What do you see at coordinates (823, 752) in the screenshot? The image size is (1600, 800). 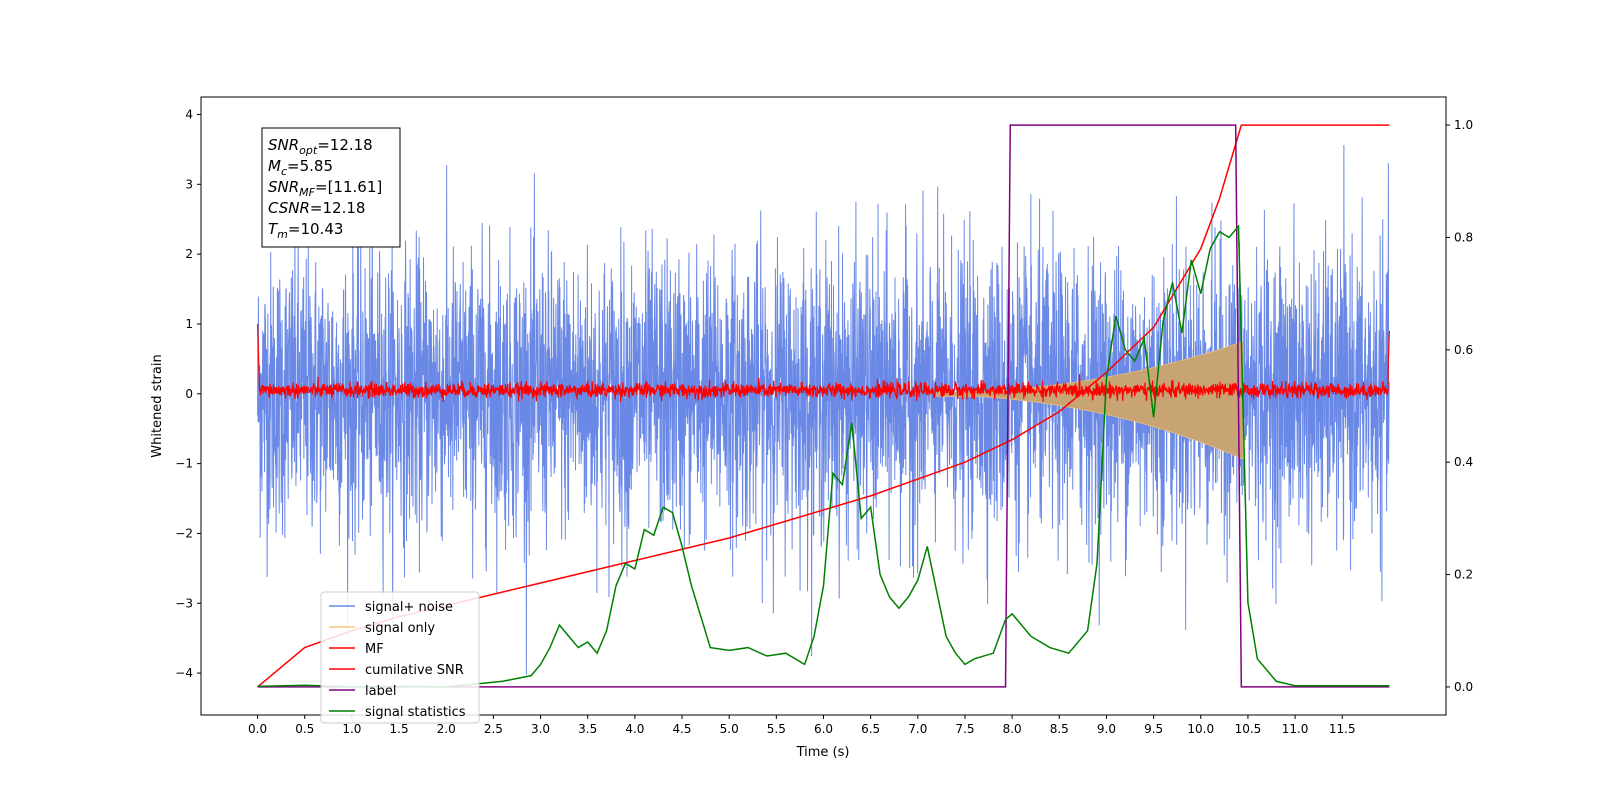 I see `x-axis-label: Time (s)` at bounding box center [823, 752].